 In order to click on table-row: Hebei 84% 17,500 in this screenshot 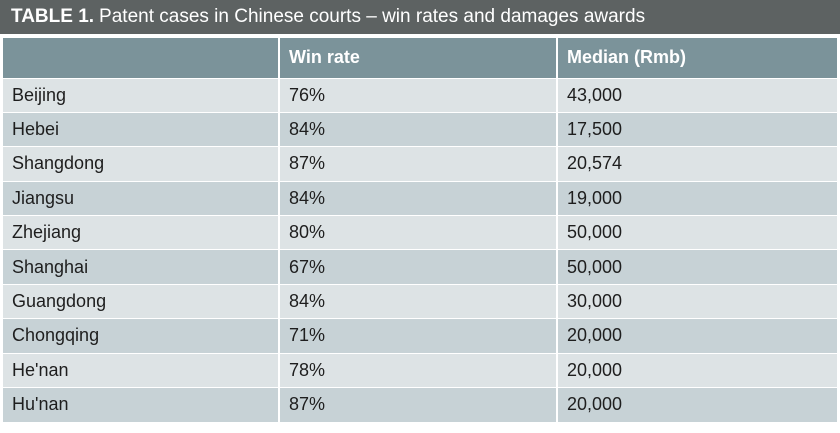, I will do `click(420, 129)`.